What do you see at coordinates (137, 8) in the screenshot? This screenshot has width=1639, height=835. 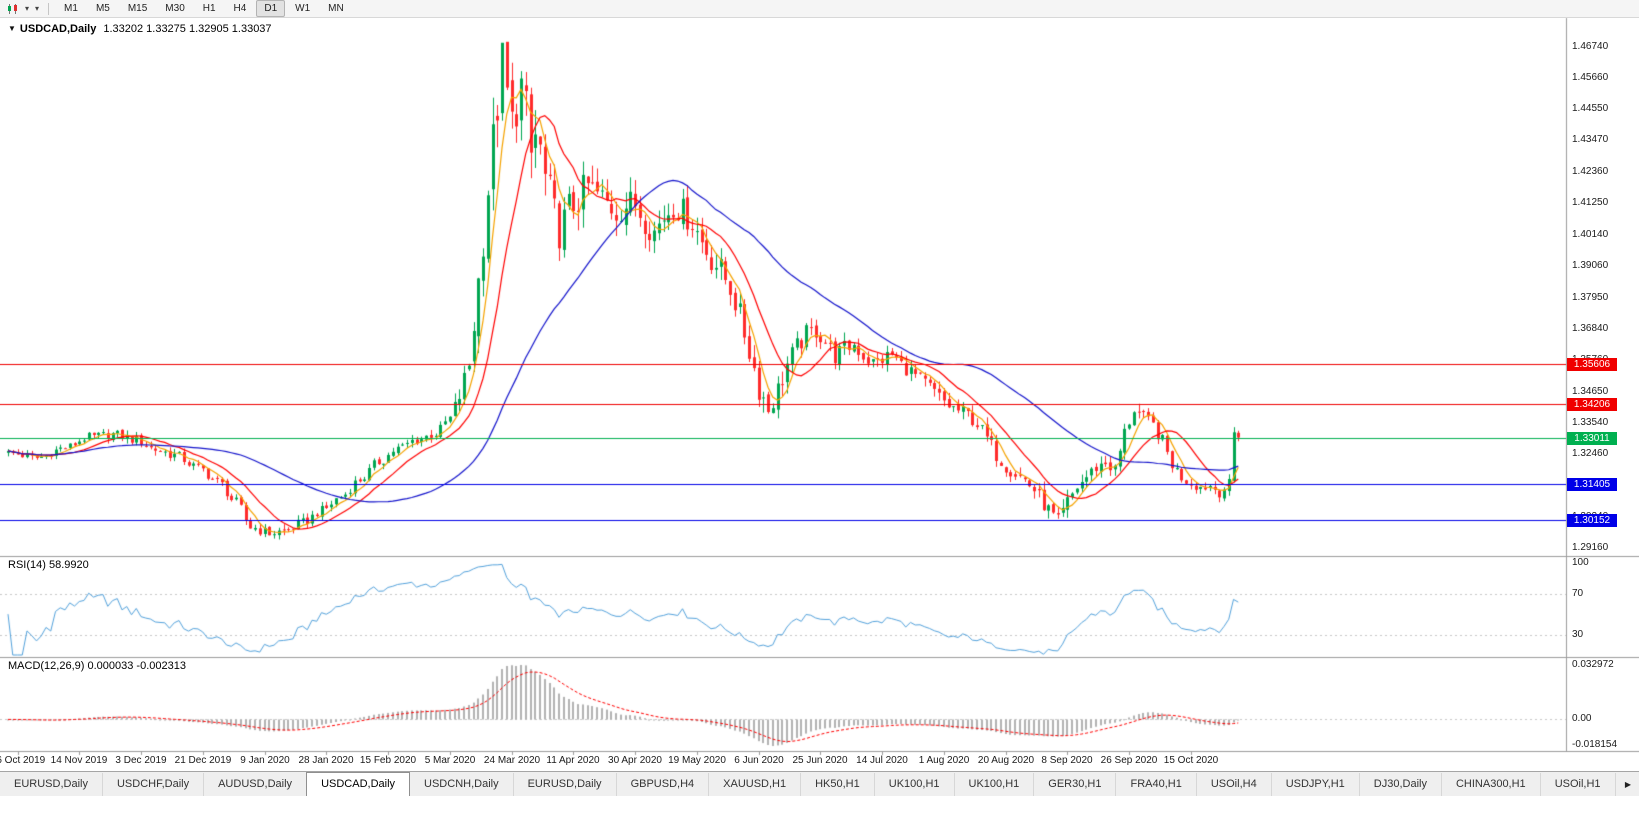 I see `timeframe-button-m15: M15` at bounding box center [137, 8].